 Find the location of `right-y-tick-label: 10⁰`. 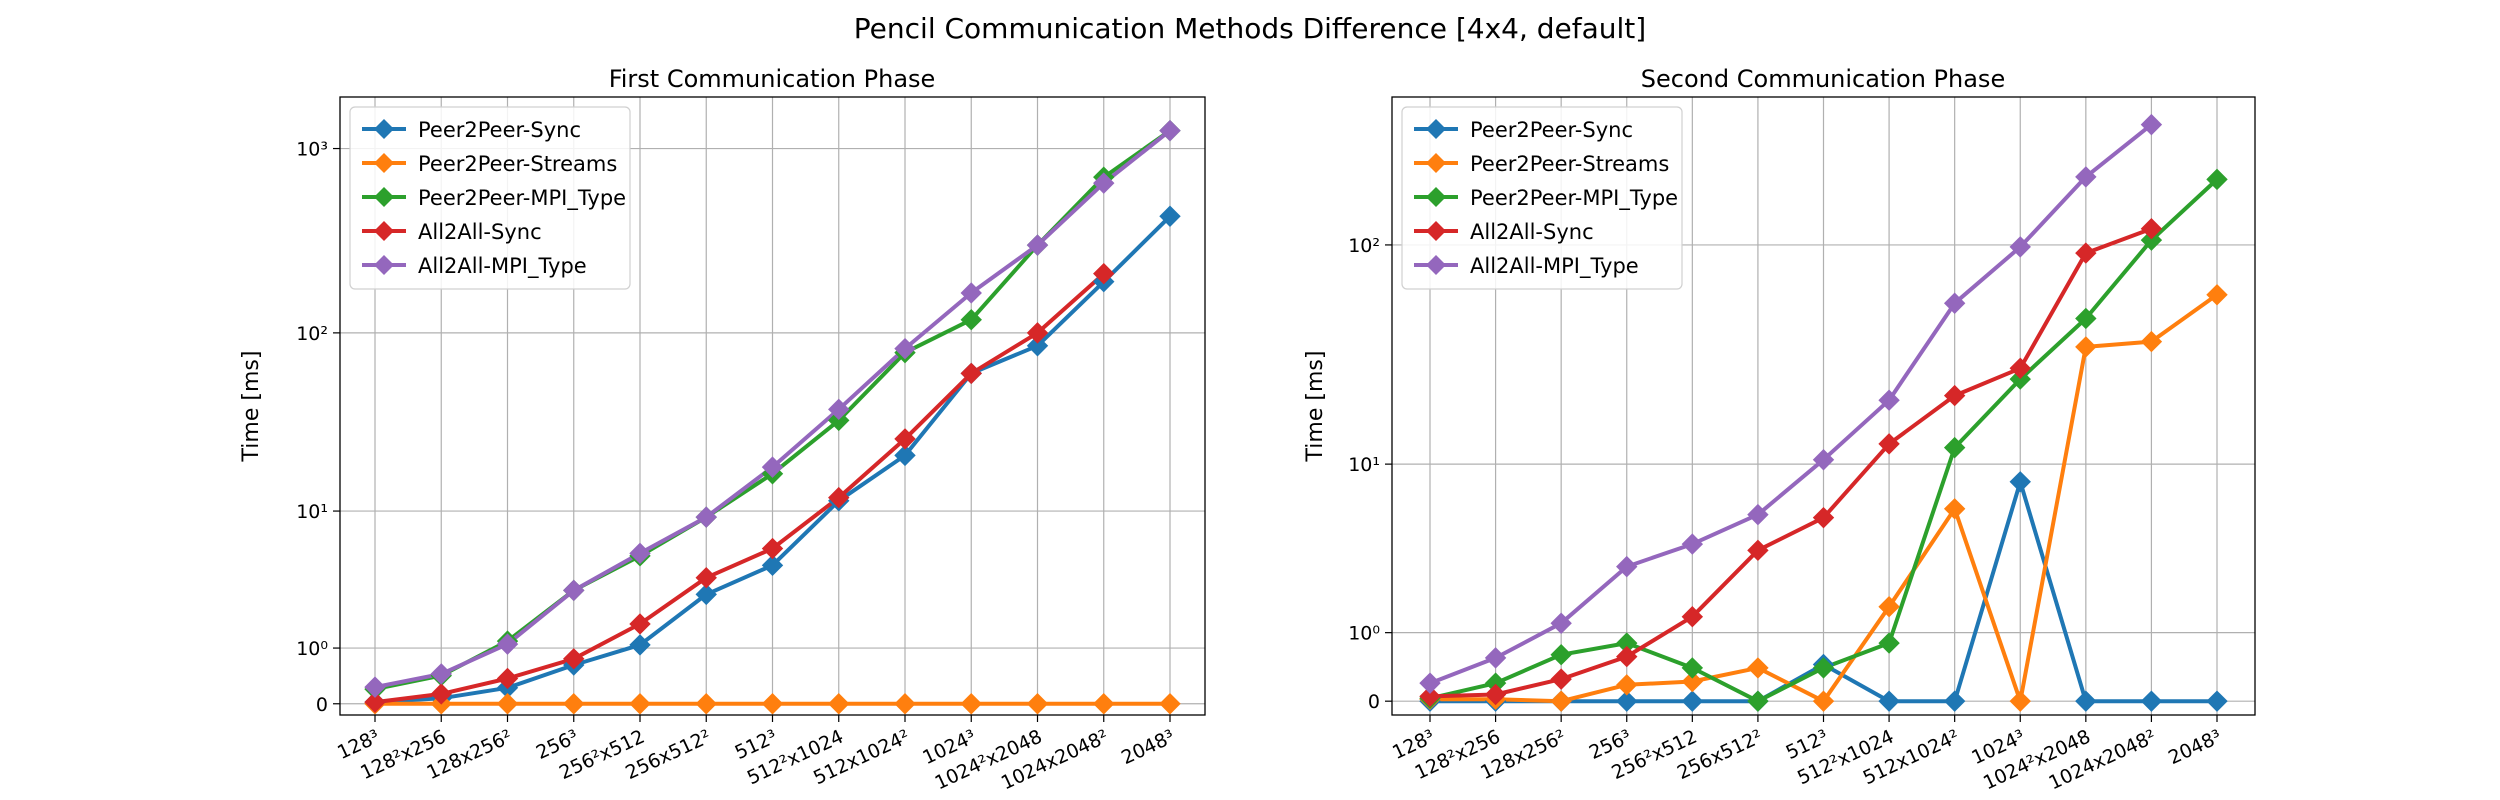

right-y-tick-label: 10⁰ is located at coordinates (1364, 634).